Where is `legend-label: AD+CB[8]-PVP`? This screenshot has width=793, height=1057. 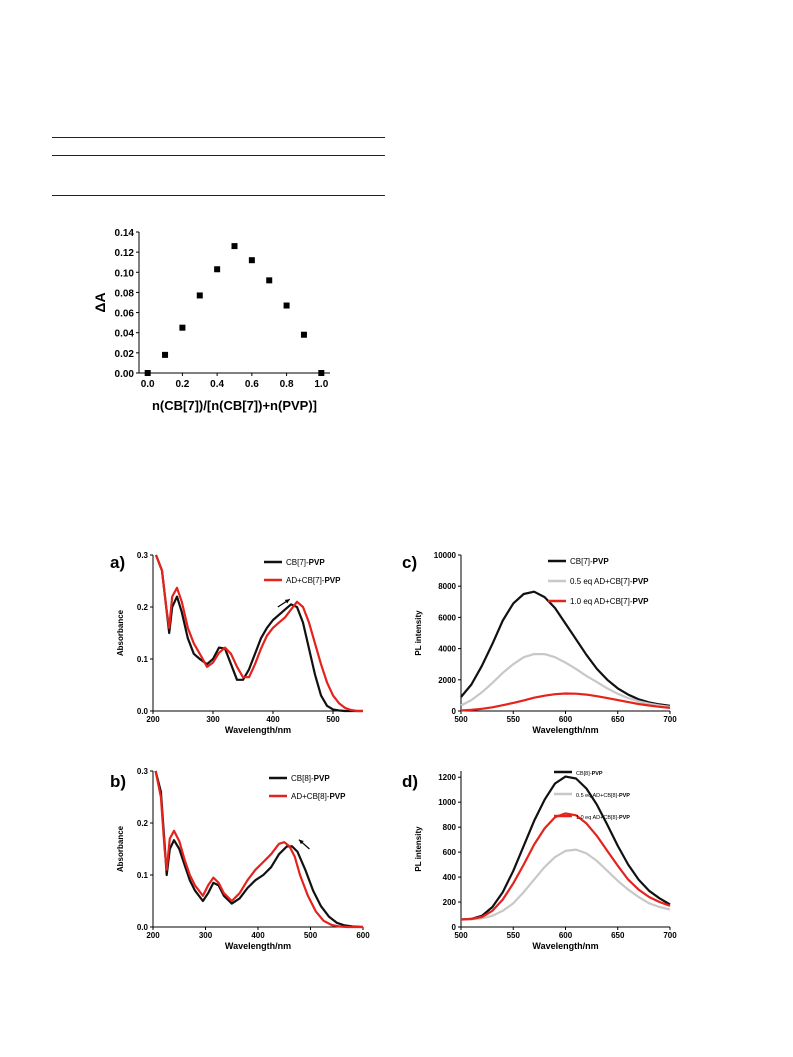 legend-label: AD+CB[8]-PVP is located at coordinates (318, 796).